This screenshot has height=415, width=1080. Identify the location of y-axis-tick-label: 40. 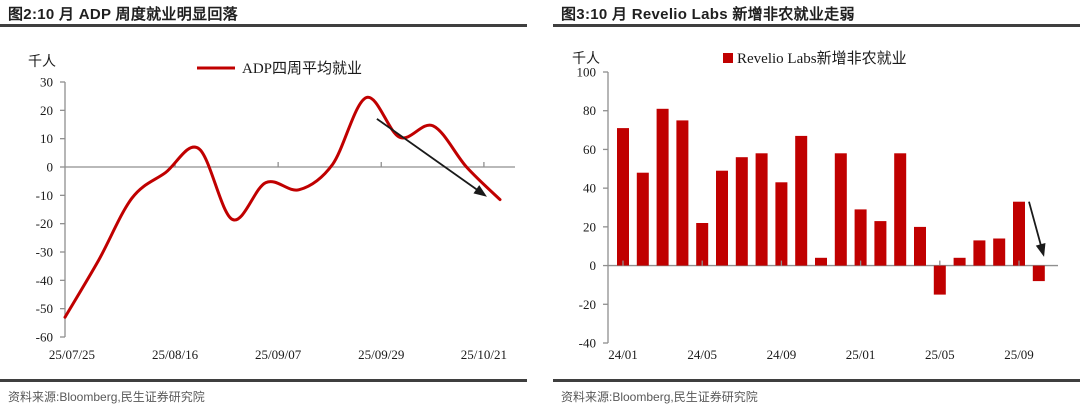
(589, 188).